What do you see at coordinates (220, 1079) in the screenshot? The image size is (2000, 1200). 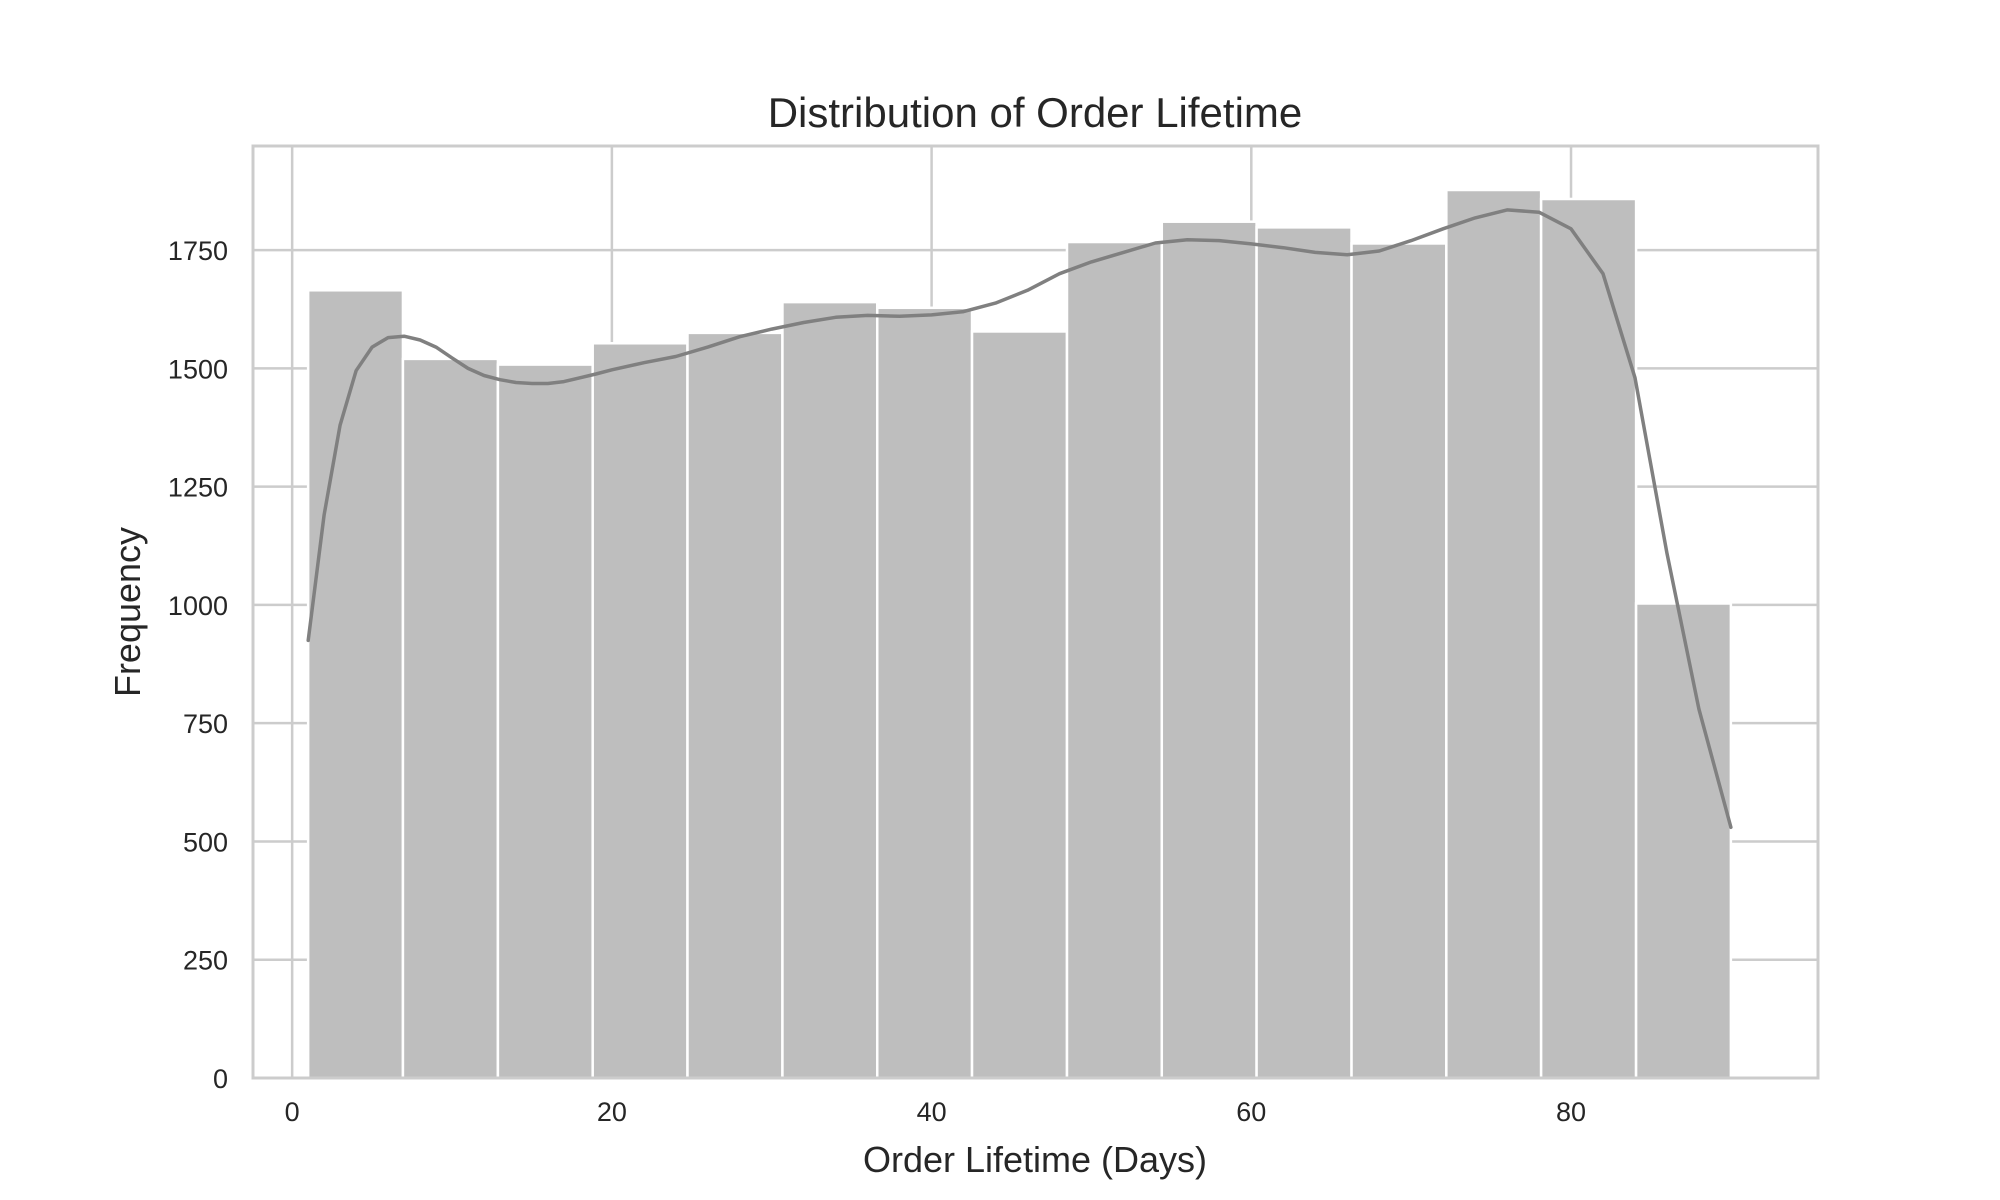 I see `y-tick-label: 0` at bounding box center [220, 1079].